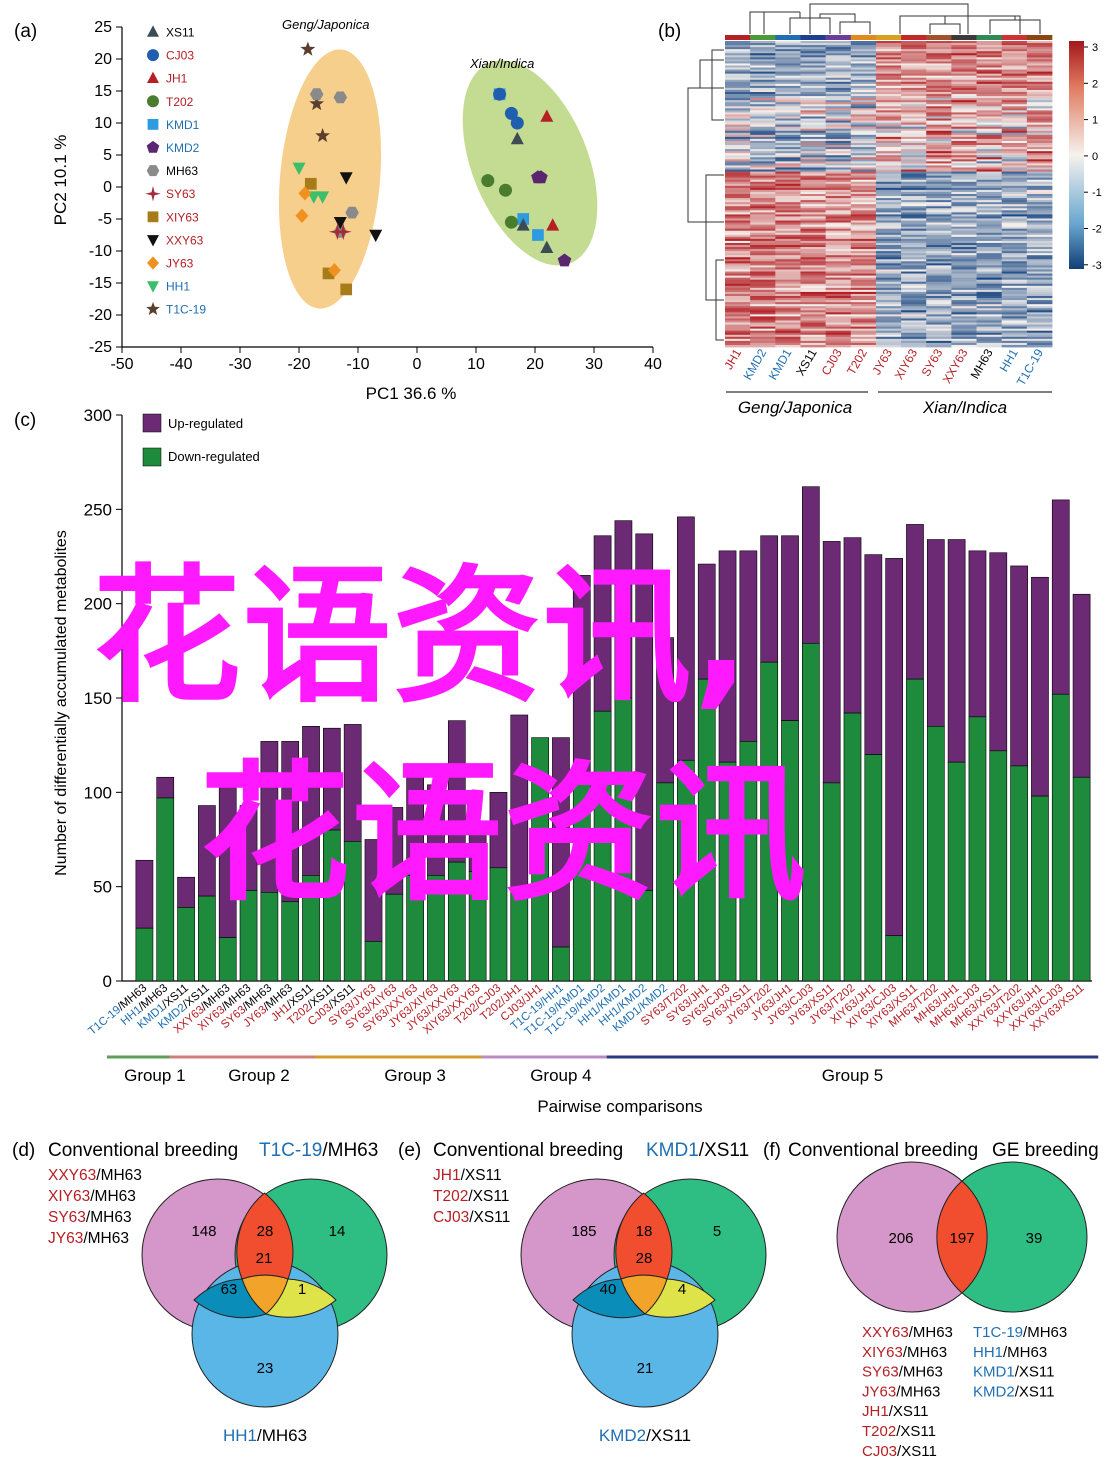 This screenshot has height=1463, width=1116. I want to click on scale-tick-label: -1, so click(1097, 193).